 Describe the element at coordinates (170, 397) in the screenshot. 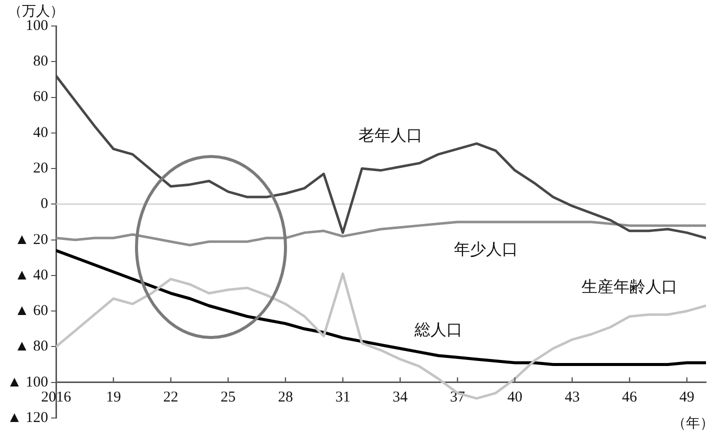

I see `x-tick-label: 22` at that location.